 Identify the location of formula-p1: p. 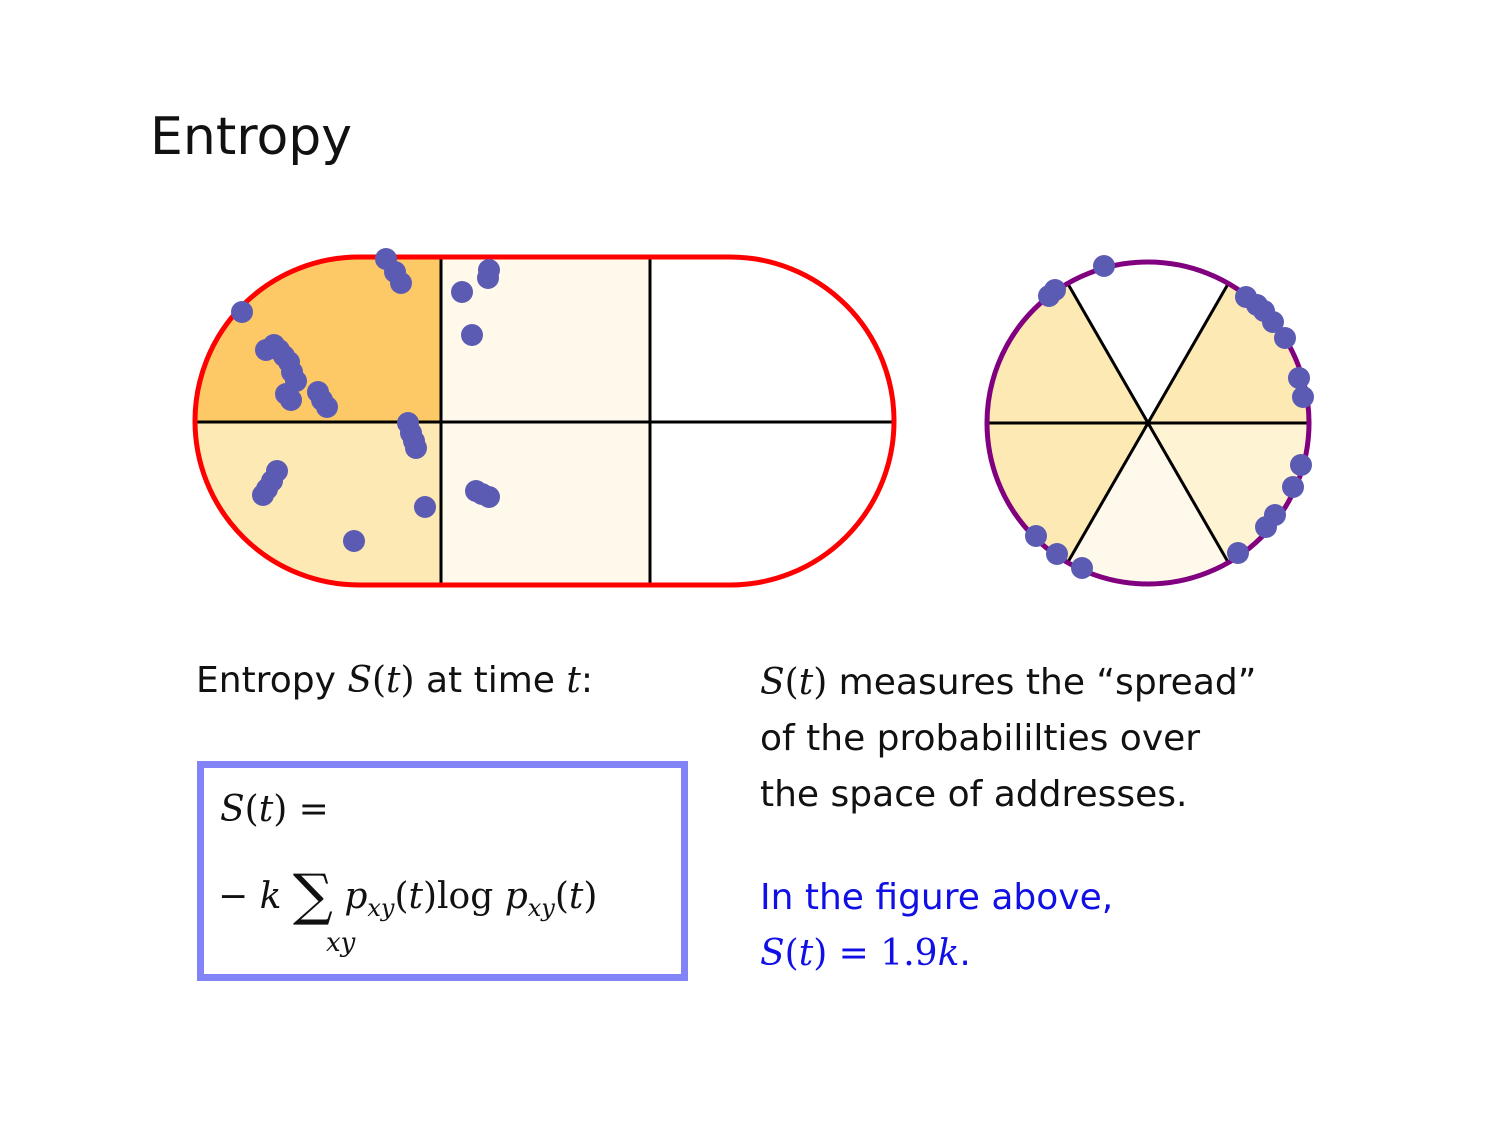
(356, 896).